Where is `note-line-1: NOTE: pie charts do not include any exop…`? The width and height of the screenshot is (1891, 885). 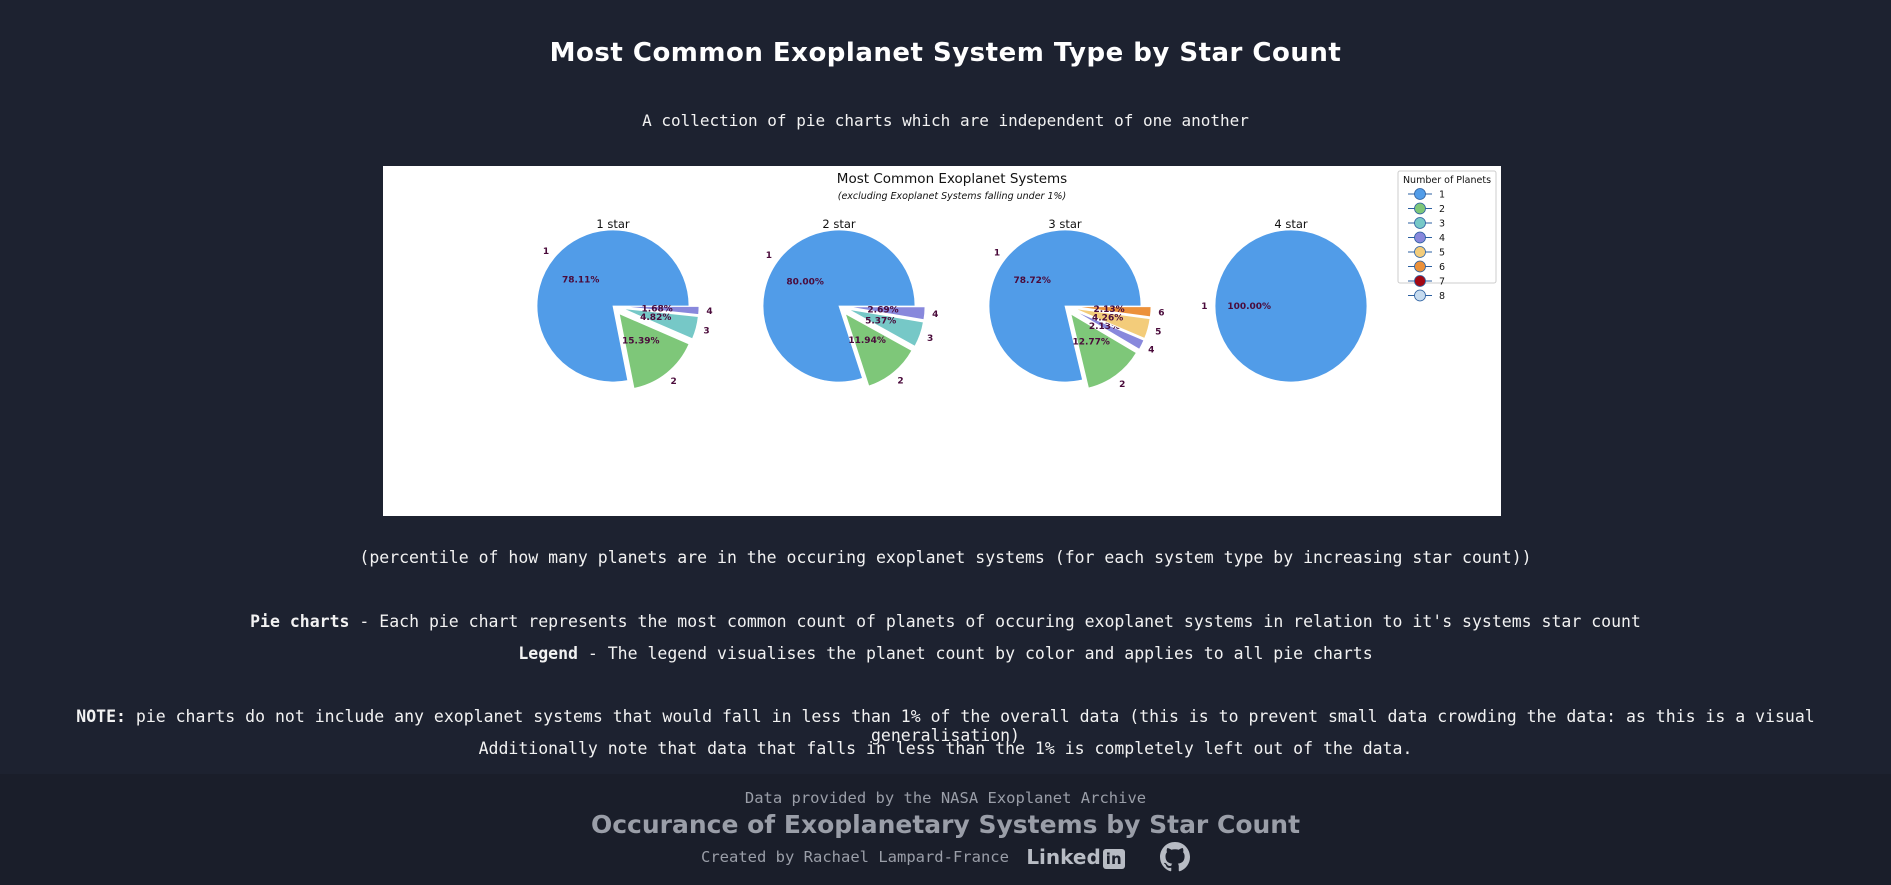
note-line-1: NOTE: pie charts do not include any exop… is located at coordinates (945, 726).